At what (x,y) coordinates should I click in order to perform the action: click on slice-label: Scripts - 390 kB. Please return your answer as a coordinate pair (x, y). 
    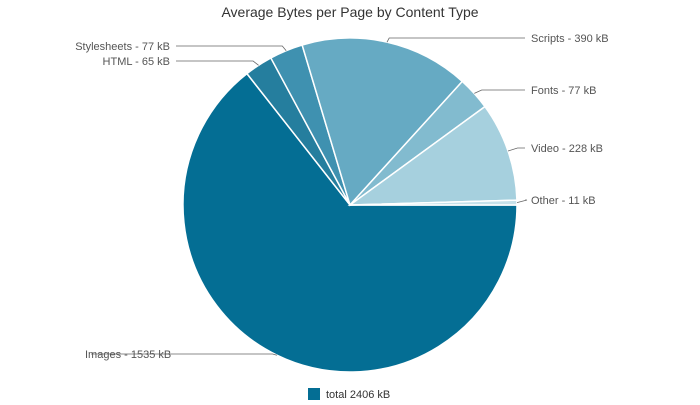
    Looking at the image, I should click on (570, 39).